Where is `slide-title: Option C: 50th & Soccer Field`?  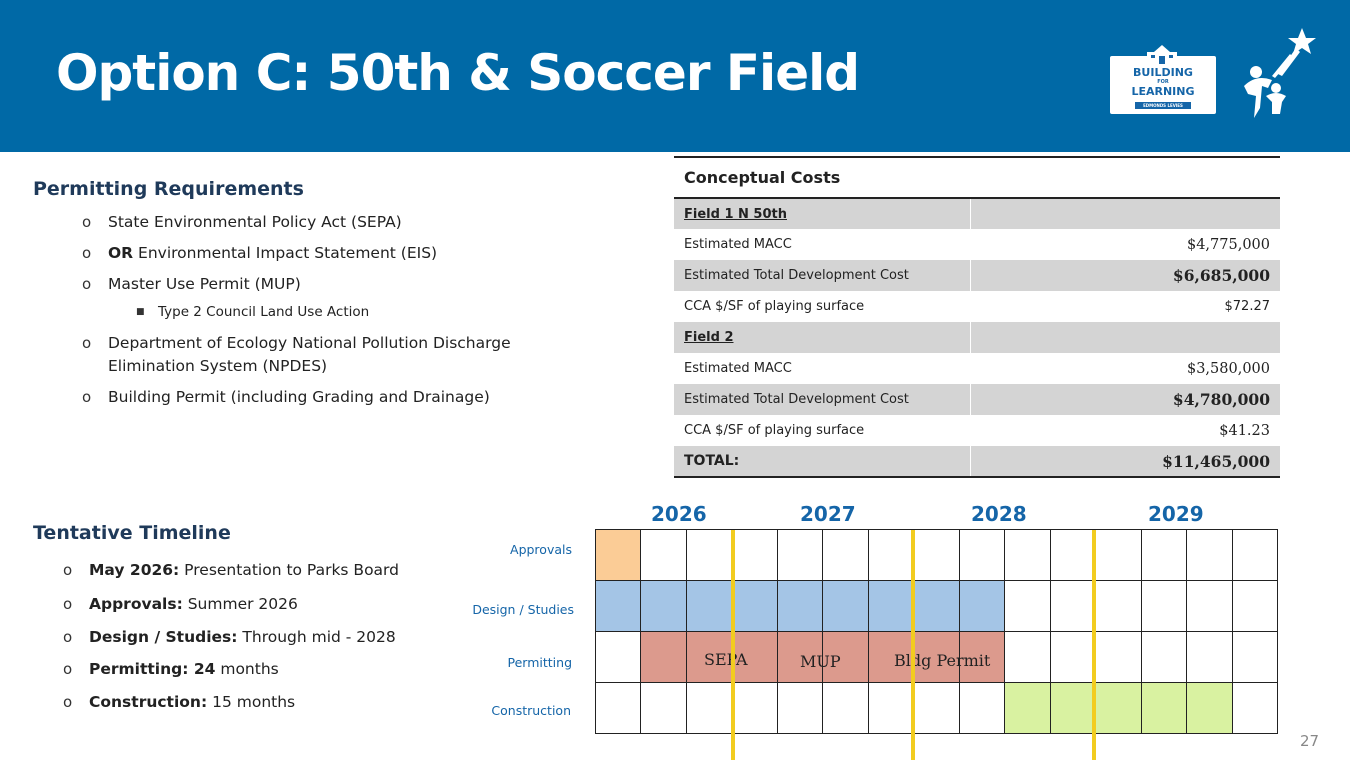
slide-title: Option C: 50th & Soccer Field is located at coordinates (458, 73).